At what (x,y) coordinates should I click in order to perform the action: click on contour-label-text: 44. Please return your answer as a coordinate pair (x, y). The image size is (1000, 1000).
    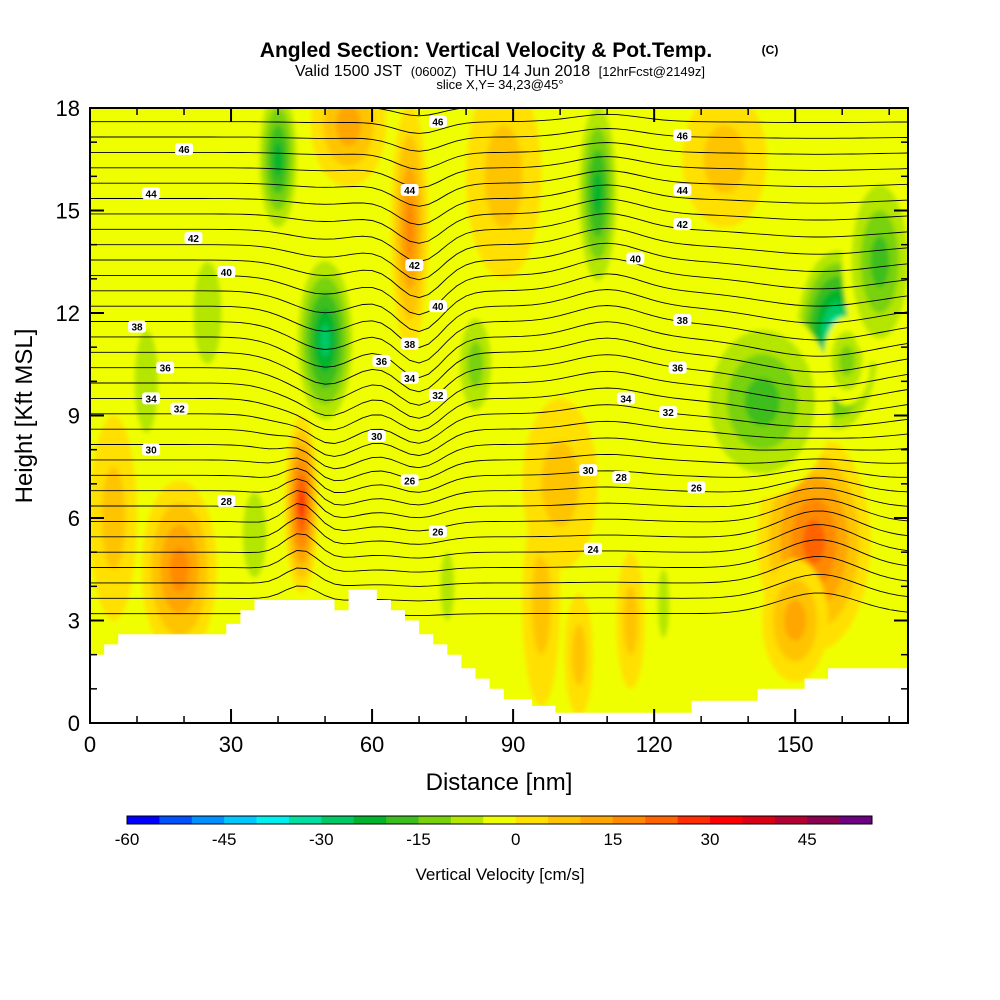
    Looking at the image, I should click on (152, 194).